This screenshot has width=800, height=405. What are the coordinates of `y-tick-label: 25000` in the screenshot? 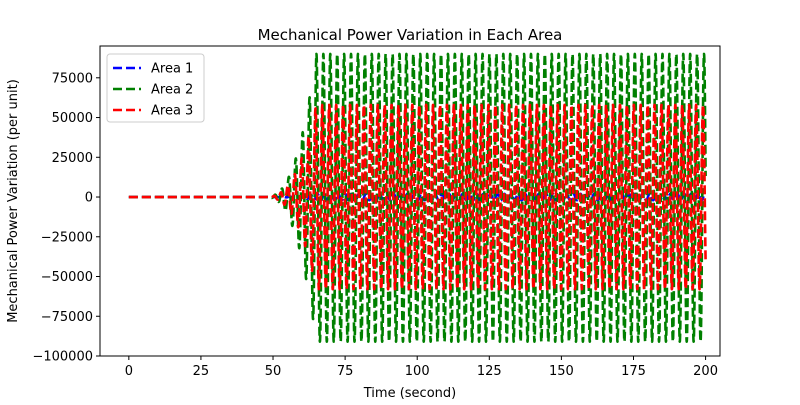 It's located at (72, 158).